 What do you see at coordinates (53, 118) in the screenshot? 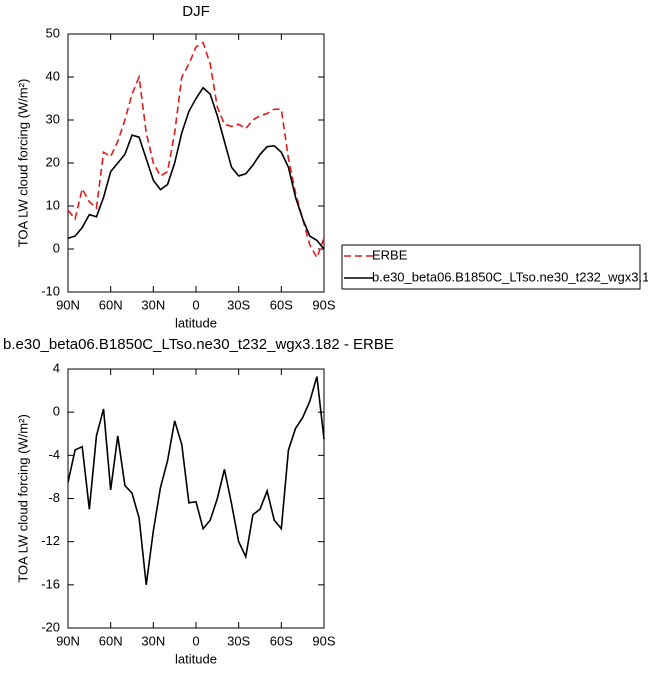
I see `y-tick-label: 30` at bounding box center [53, 118].